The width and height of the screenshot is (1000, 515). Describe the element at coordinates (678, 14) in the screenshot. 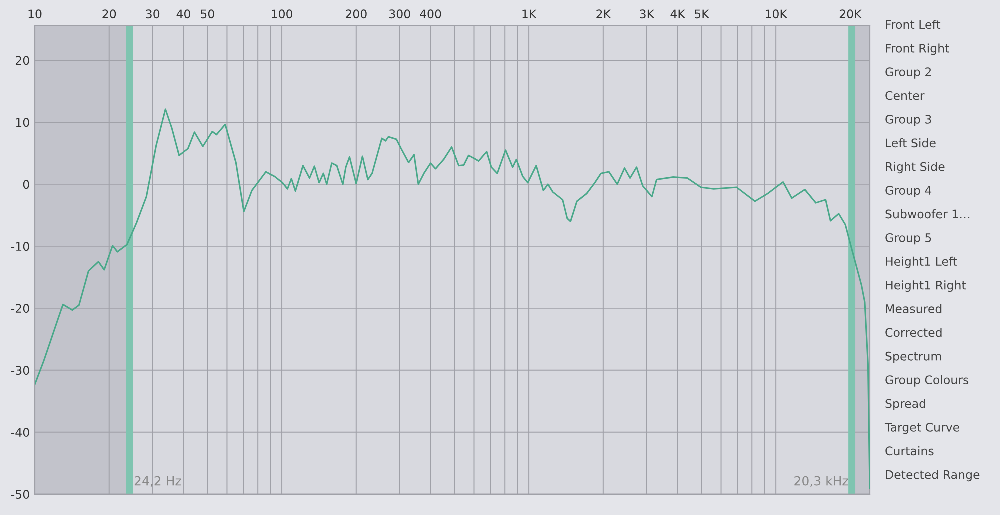

I see `x-tick-label: 4K` at that location.